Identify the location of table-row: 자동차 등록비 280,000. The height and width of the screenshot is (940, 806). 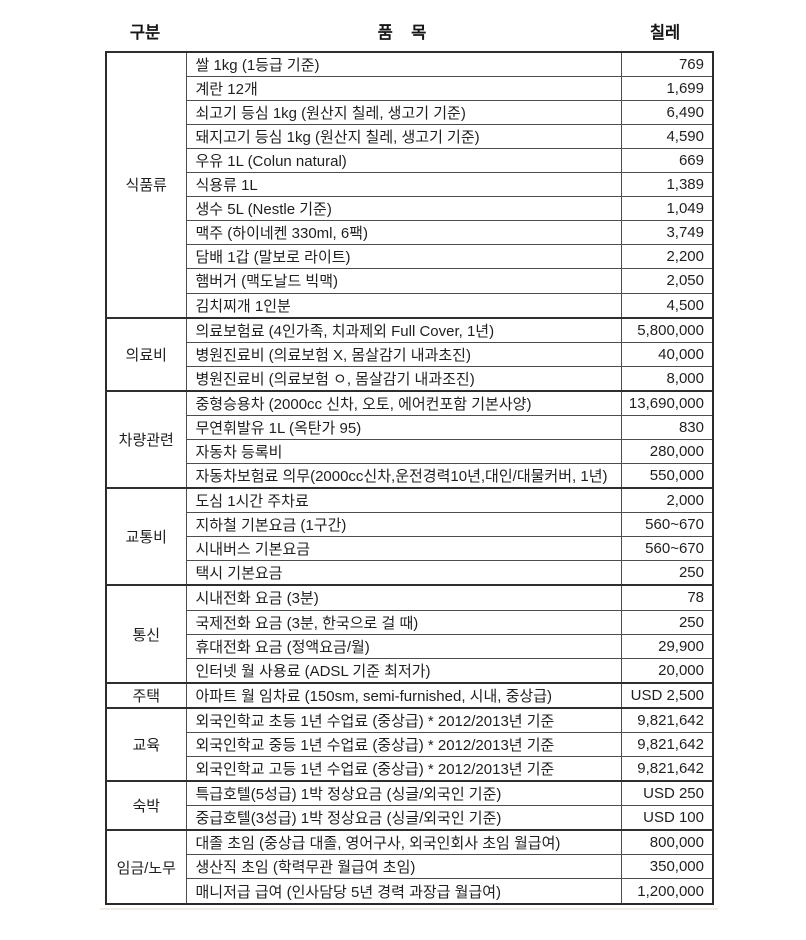
(410, 451).